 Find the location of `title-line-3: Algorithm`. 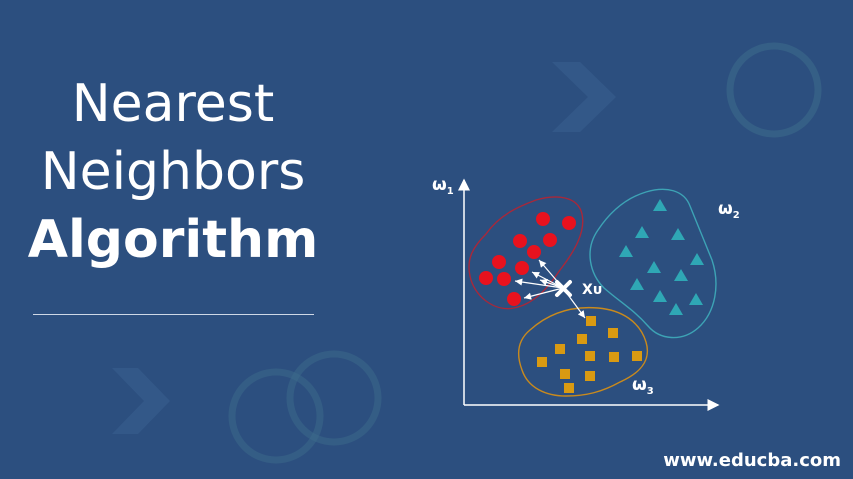

title-line-3: Algorithm is located at coordinates (173, 240).